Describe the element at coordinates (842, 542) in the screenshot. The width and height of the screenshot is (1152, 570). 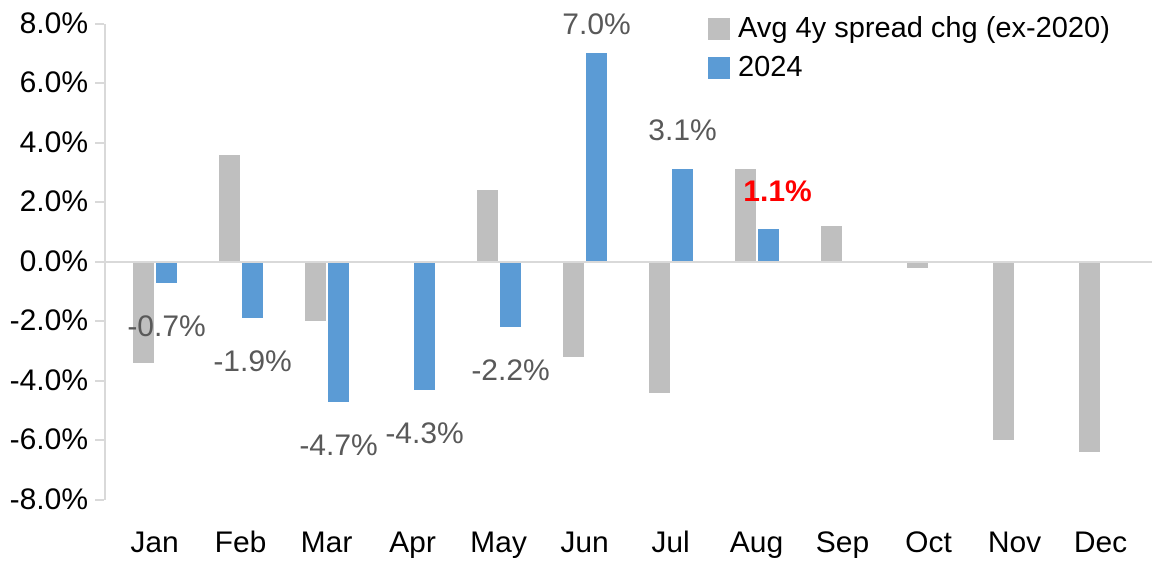
I see `x-axis-label-sep: Sep` at that location.